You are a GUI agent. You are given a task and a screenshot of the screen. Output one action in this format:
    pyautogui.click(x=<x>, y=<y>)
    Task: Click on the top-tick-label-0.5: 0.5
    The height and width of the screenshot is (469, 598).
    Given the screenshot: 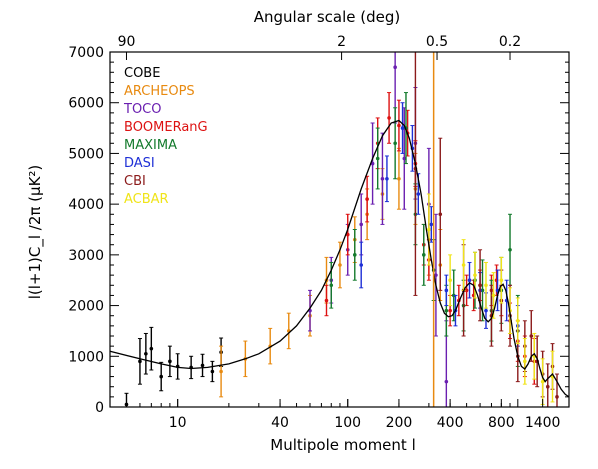 What is the action you would take?
    pyautogui.click(x=437, y=42)
    